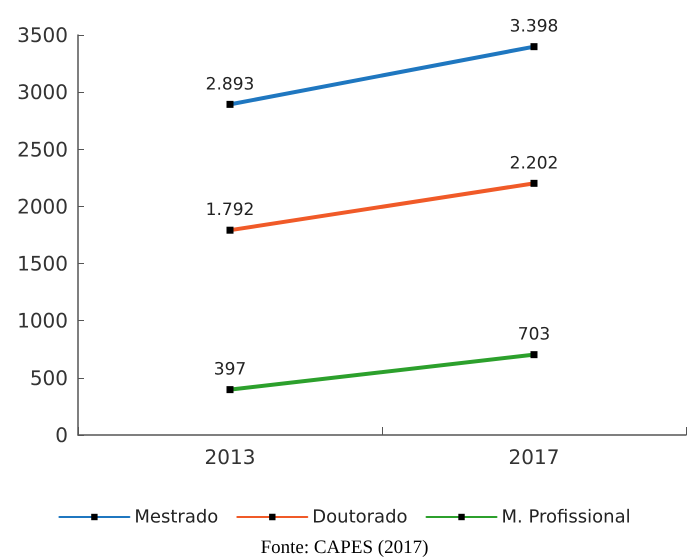 Image resolution: width=689 pixels, height=559 pixels. I want to click on x-tick-label: 2017, so click(534, 457).